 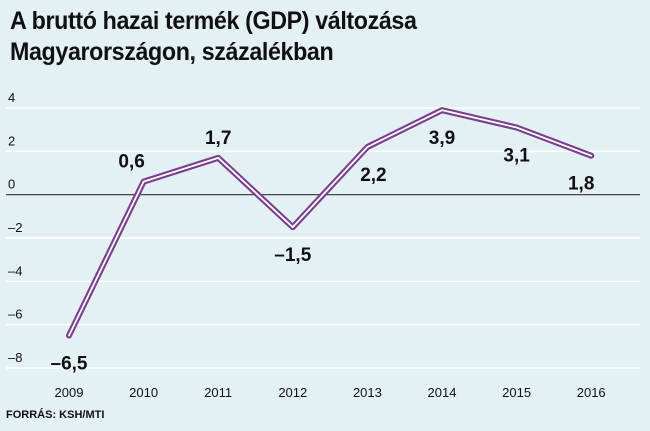 I want to click on y-tick-label: –2, so click(x=15, y=227).